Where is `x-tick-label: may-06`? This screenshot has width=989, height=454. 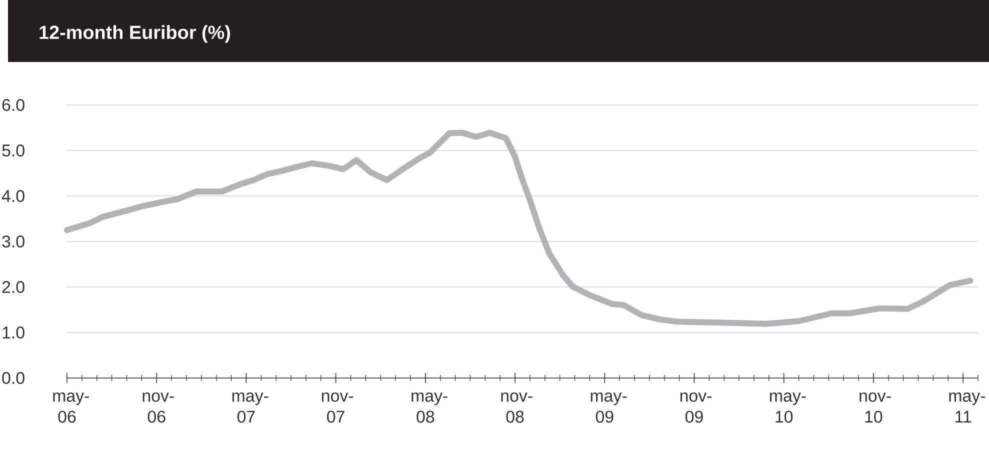
x-tick-label: may-06 is located at coordinates (71, 407).